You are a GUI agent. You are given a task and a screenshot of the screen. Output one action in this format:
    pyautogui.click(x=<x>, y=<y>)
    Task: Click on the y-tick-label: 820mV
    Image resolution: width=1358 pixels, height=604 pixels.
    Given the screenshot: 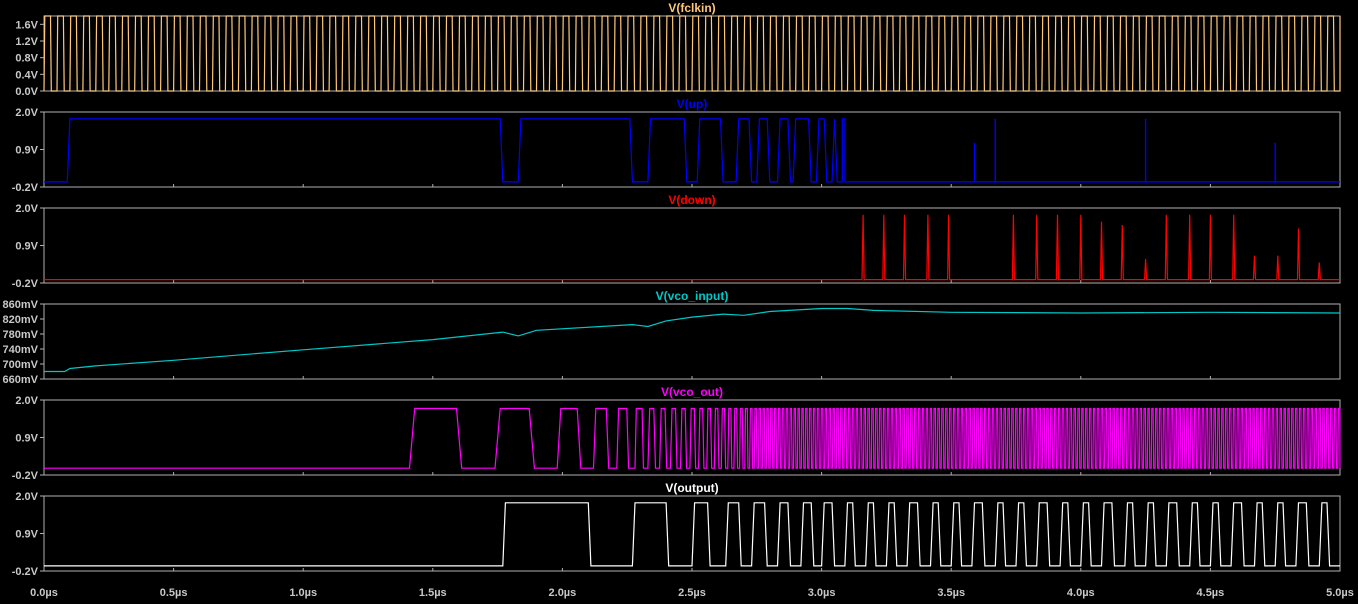 What is the action you would take?
    pyautogui.click(x=21, y=320)
    